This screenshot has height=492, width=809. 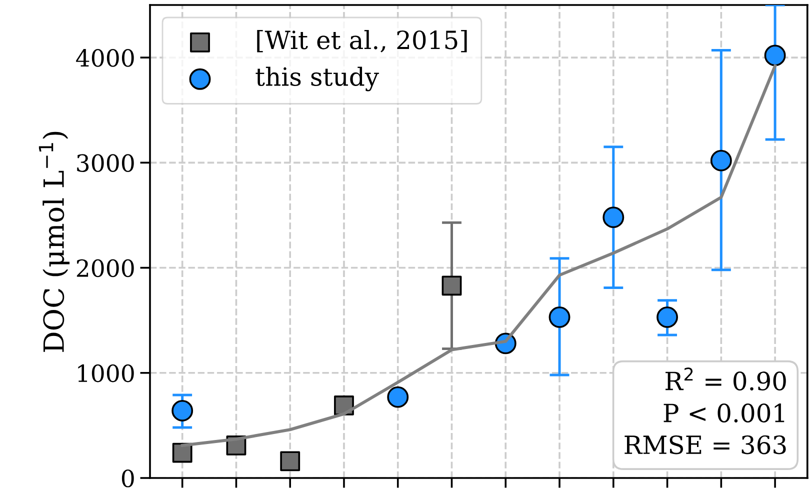 I want to click on y-tick-label: 3000, so click(x=105, y=163).